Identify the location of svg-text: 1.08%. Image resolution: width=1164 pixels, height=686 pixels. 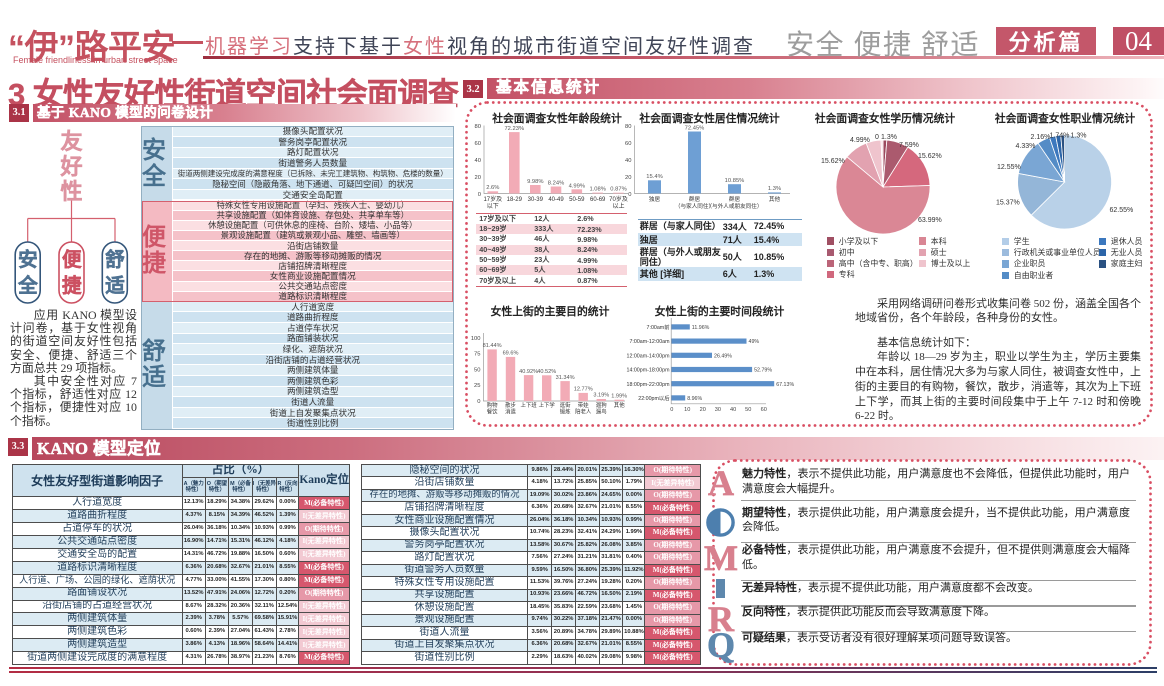
(597, 190).